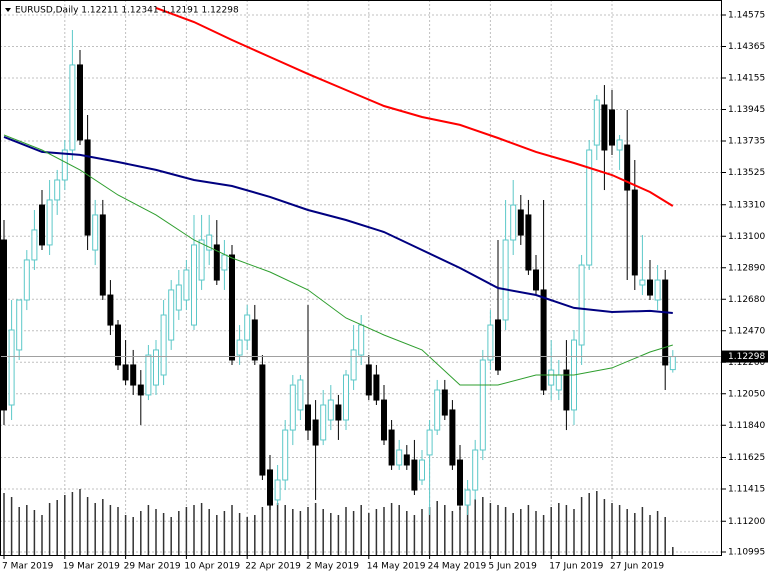 The width and height of the screenshot is (768, 576). What do you see at coordinates (152, 567) in the screenshot?
I see `x-tick-label: 29 Mar 2019` at bounding box center [152, 567].